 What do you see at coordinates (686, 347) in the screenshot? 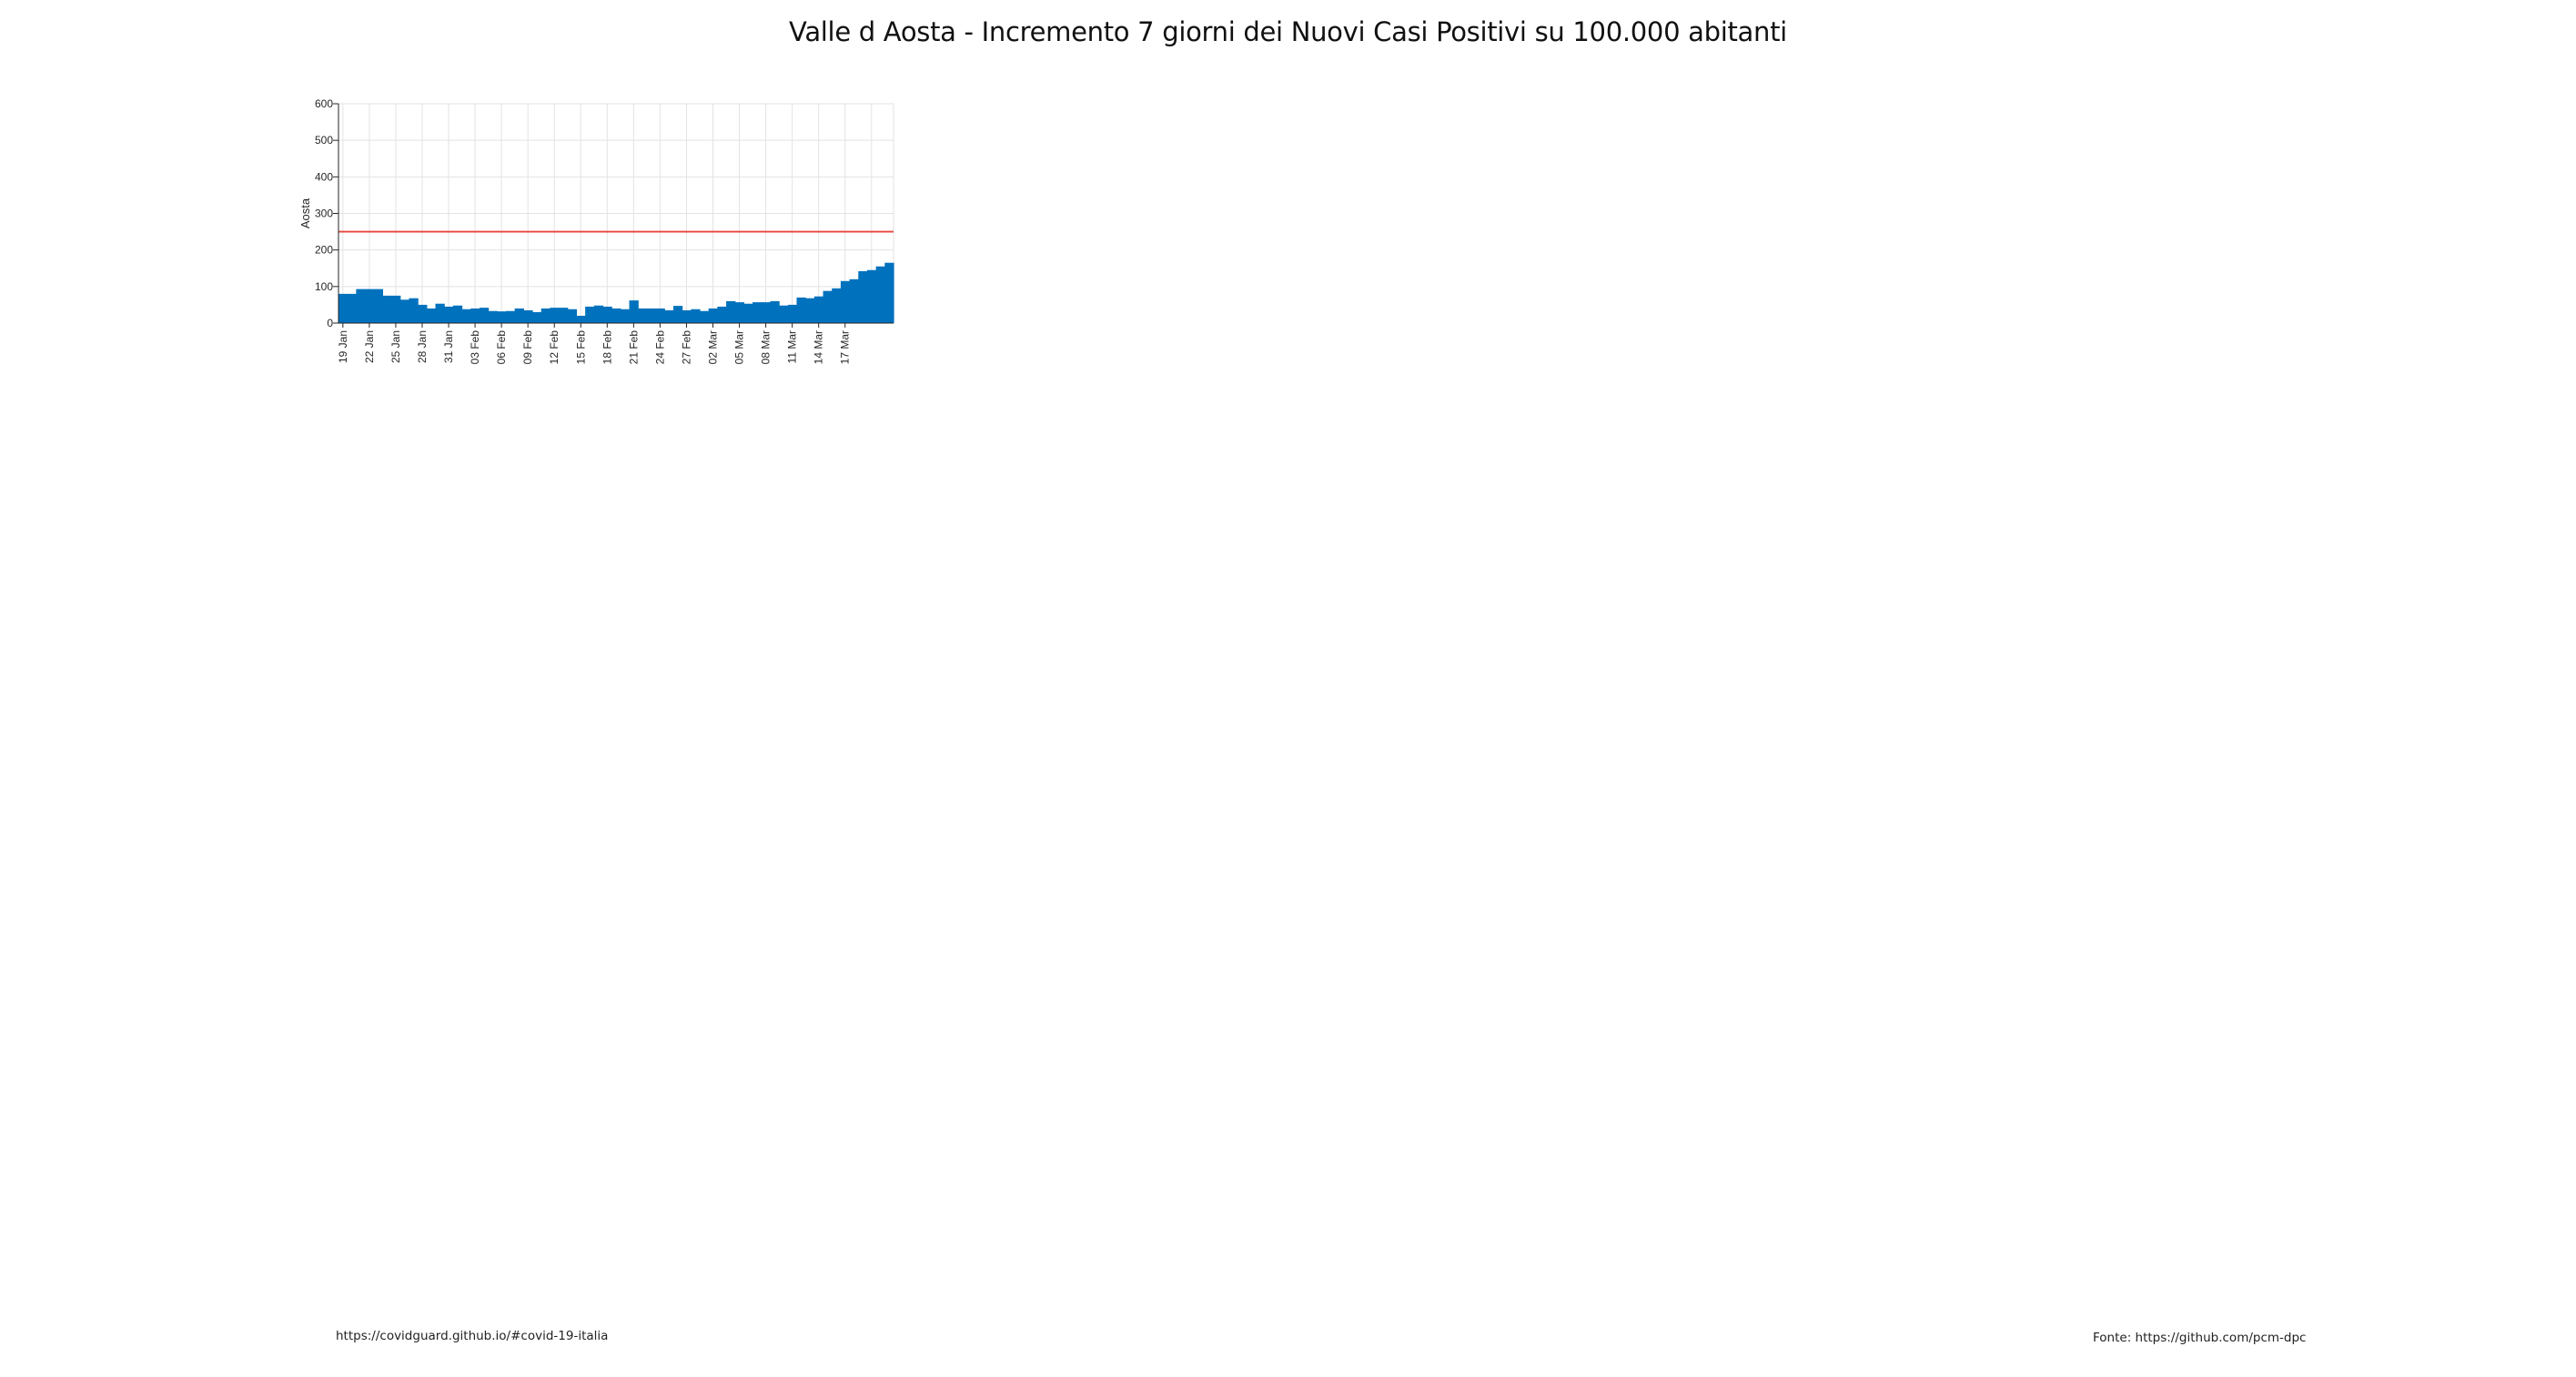
I see `x-tick-label: 27 Feb` at bounding box center [686, 347].